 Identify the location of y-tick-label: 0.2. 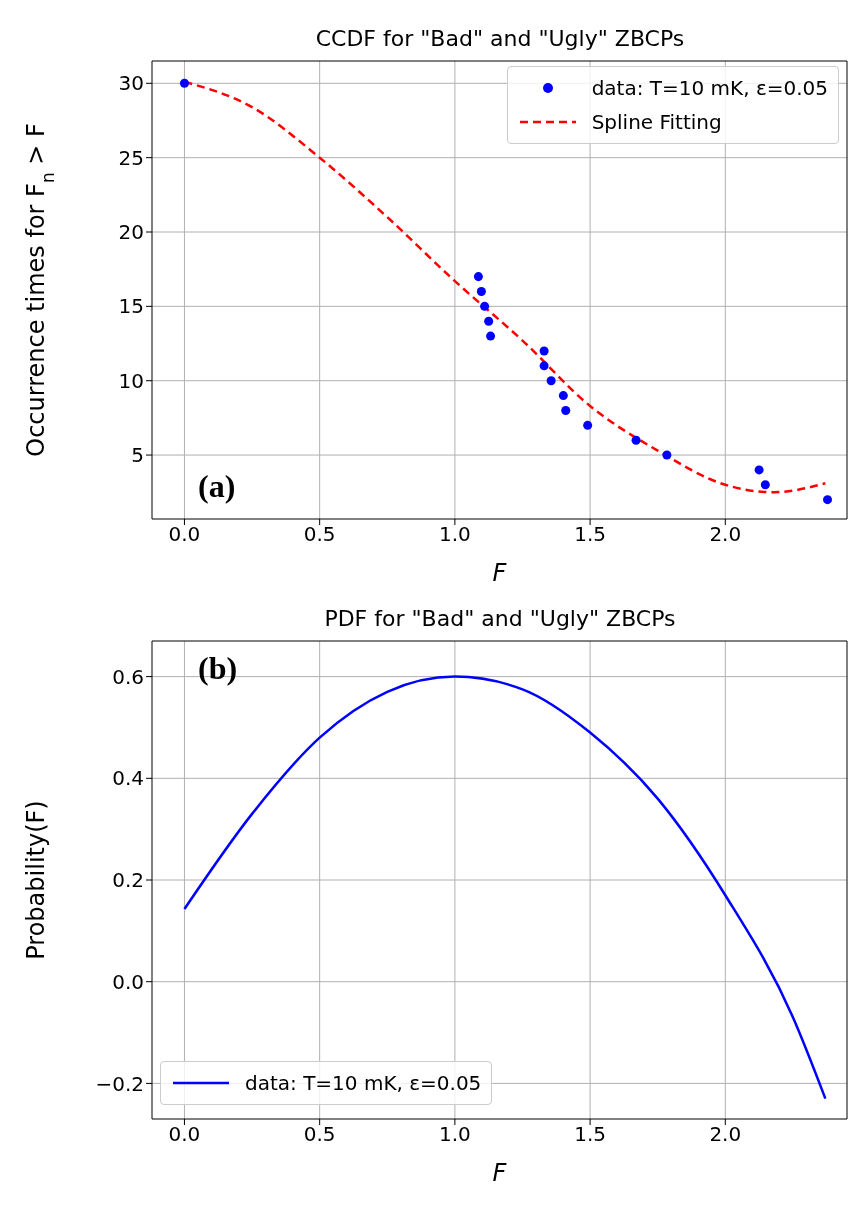
(128, 880).